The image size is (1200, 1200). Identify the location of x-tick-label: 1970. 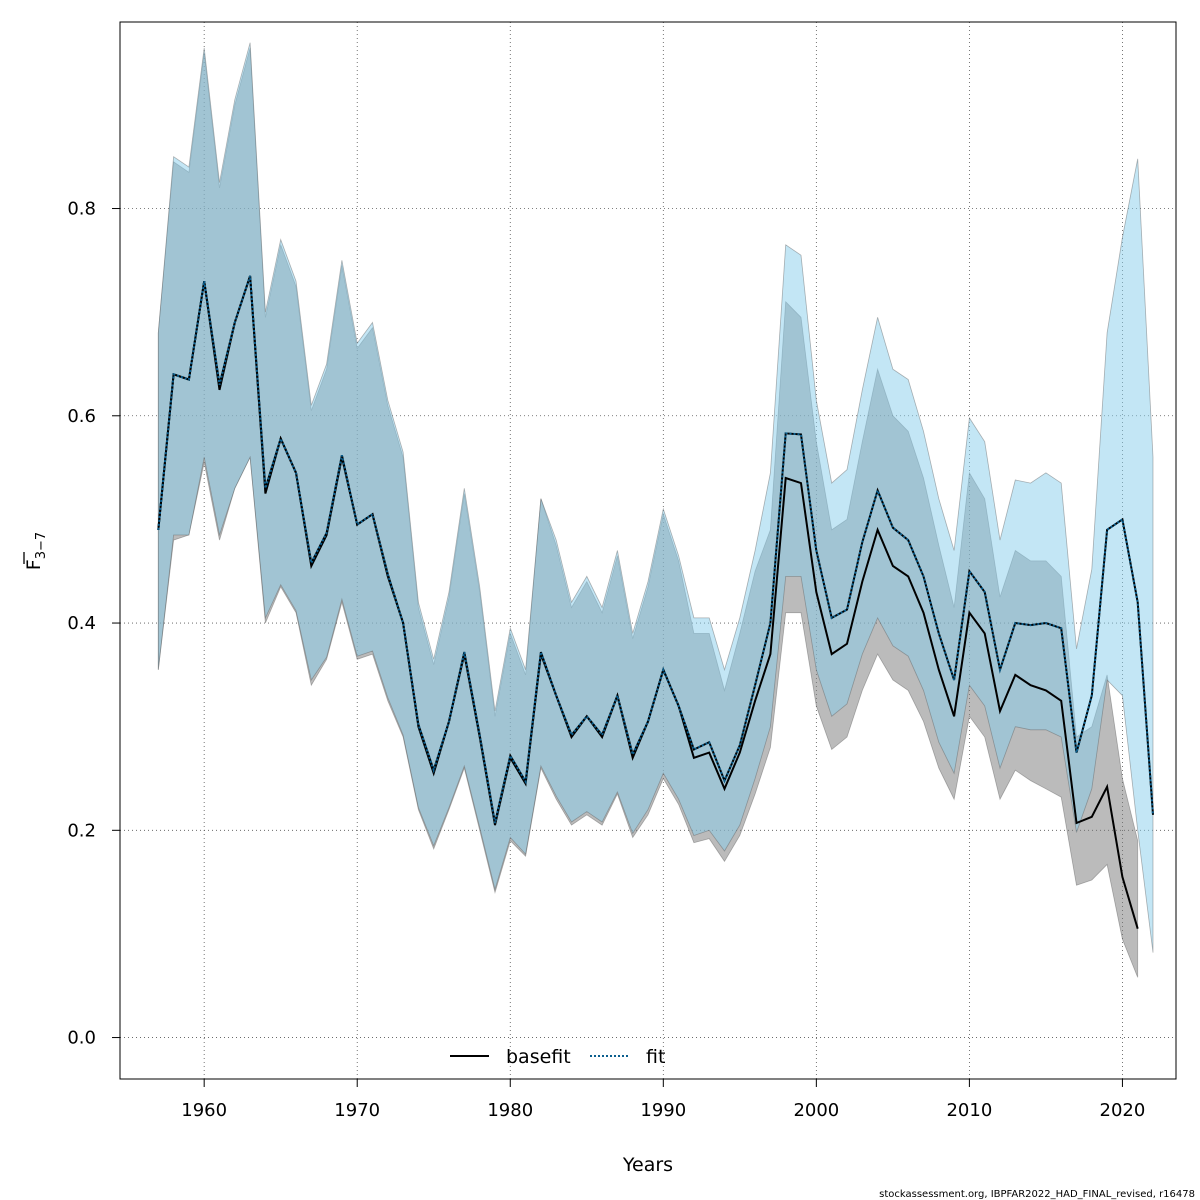
(357, 1110).